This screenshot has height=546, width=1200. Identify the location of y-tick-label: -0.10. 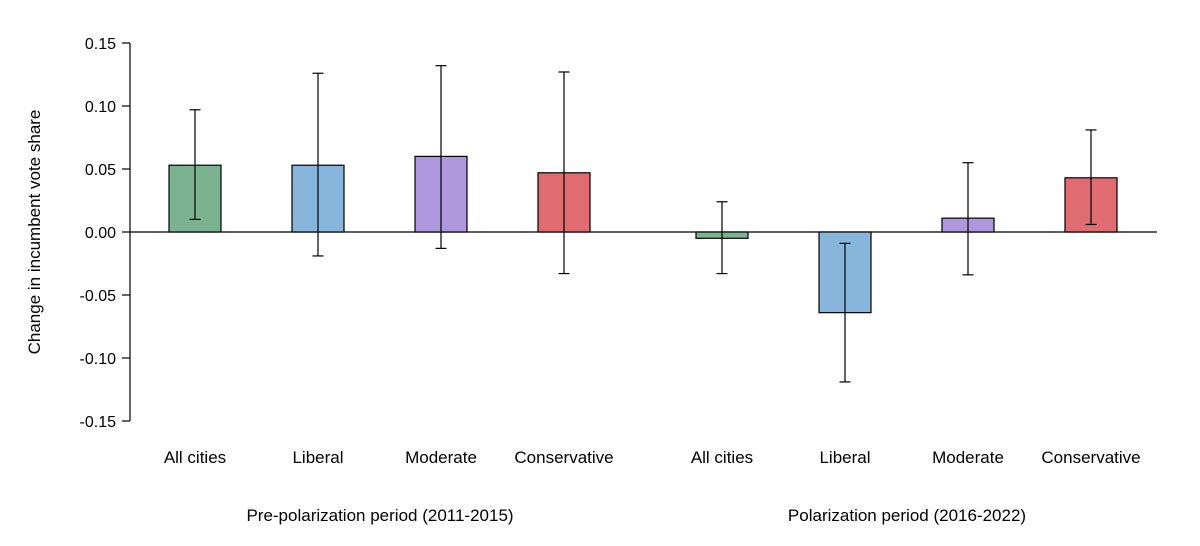
(98, 359).